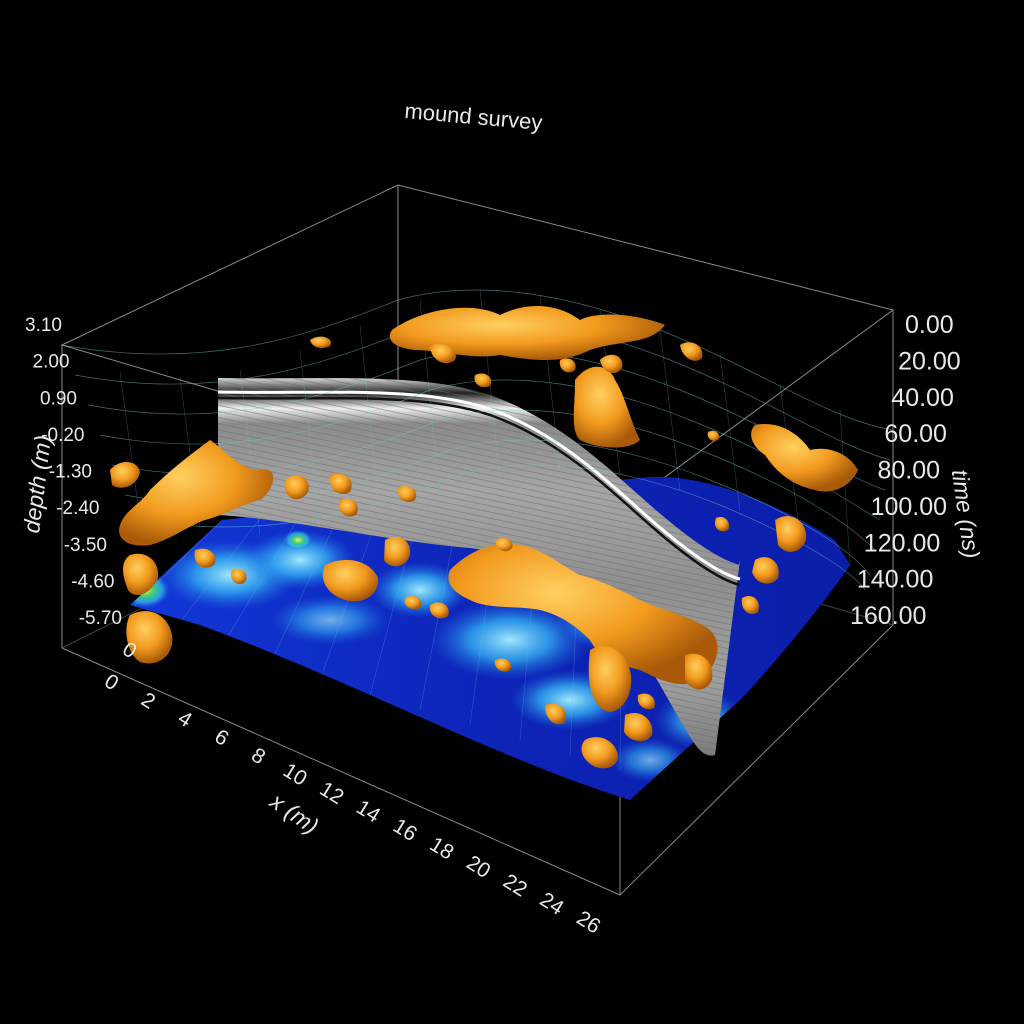 The image size is (1024, 1024). I want to click on x-tick-label: 20, so click(478, 867).